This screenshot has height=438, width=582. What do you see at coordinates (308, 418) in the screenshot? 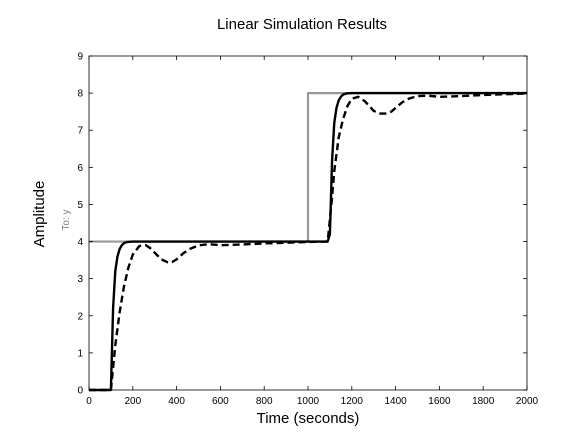
I see `x-axis-label: Time (seconds)` at bounding box center [308, 418].